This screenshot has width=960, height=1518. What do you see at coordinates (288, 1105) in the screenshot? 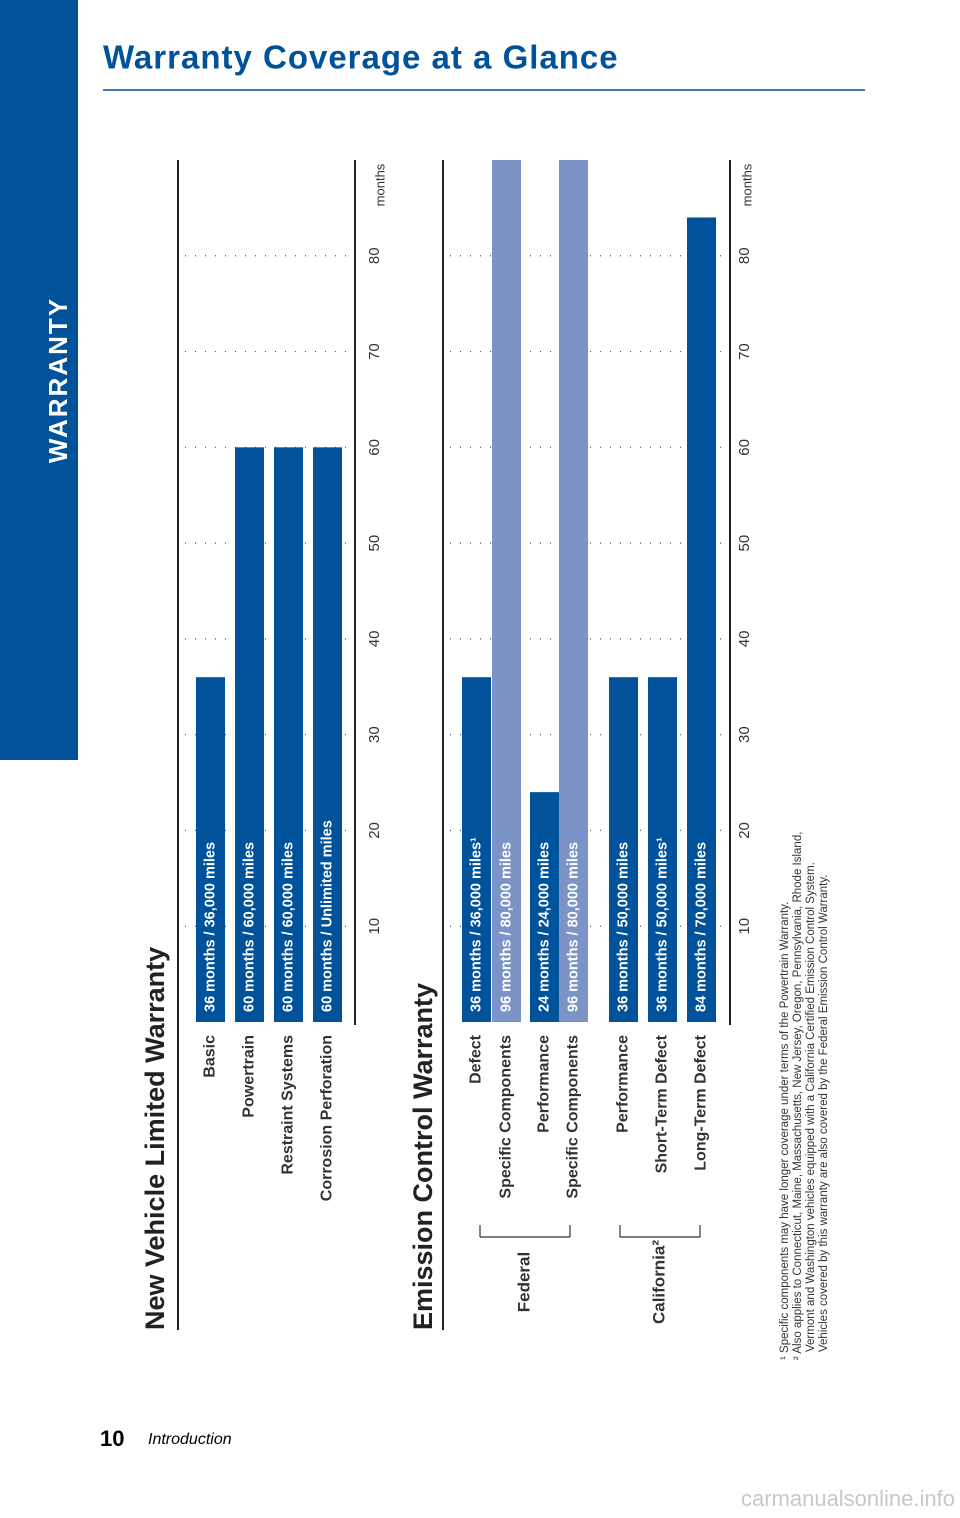
I see `category-label: Restraint Systems` at bounding box center [288, 1105].